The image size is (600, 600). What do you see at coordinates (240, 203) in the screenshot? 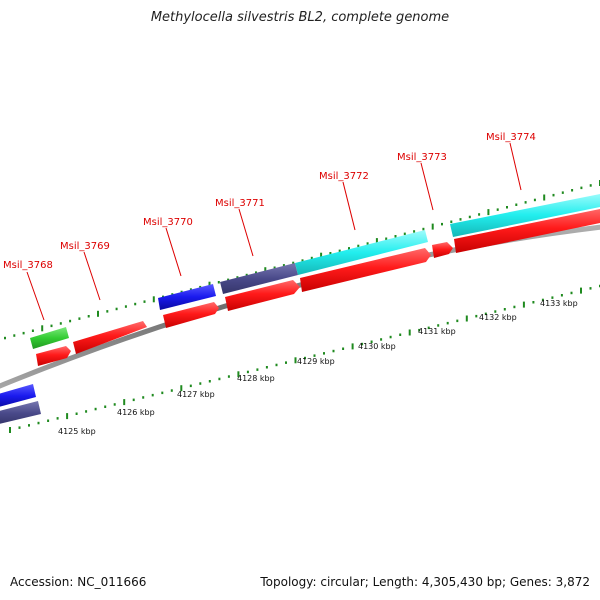
I see `gene-label-msil-3771: Msil_3771` at bounding box center [240, 203].